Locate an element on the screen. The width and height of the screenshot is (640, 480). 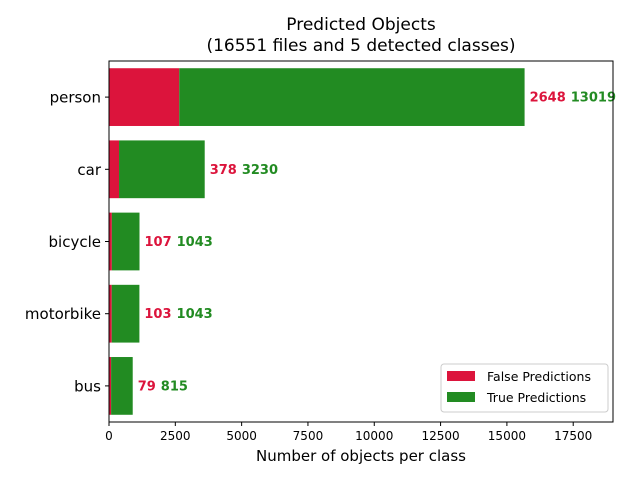
value-label-person-false: 2648 is located at coordinates (548, 98).